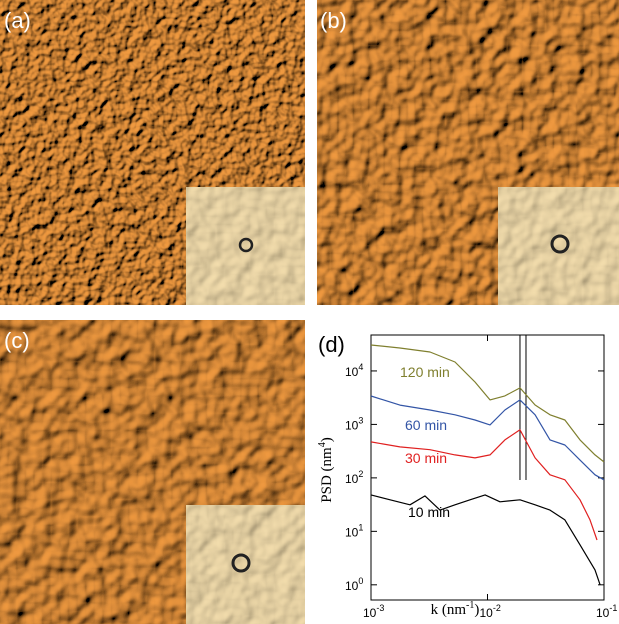 The width and height of the screenshot is (619, 624). Describe the element at coordinates (331, 344) in the screenshot. I see `panel-label: (d)` at that location.